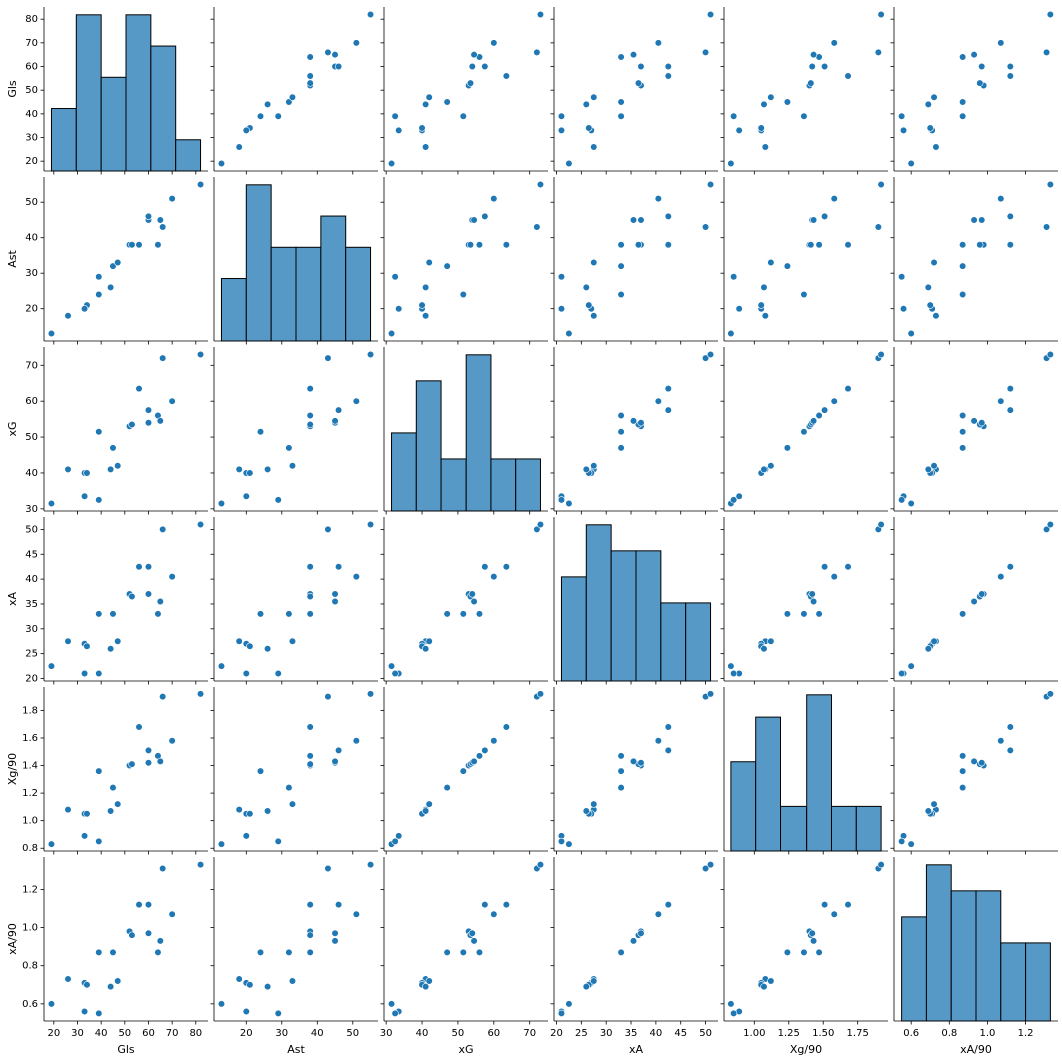  What do you see at coordinates (823, 1033) in the screenshot?
I see `x-tick-label: 1.50` at bounding box center [823, 1033].